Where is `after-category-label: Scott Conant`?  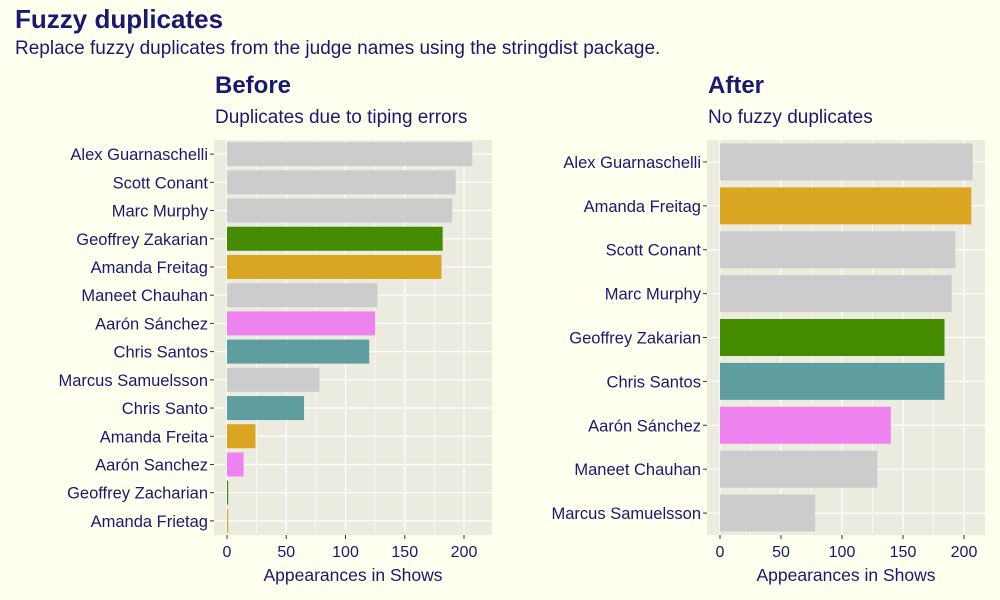
after-category-label: Scott Conant is located at coordinates (654, 251).